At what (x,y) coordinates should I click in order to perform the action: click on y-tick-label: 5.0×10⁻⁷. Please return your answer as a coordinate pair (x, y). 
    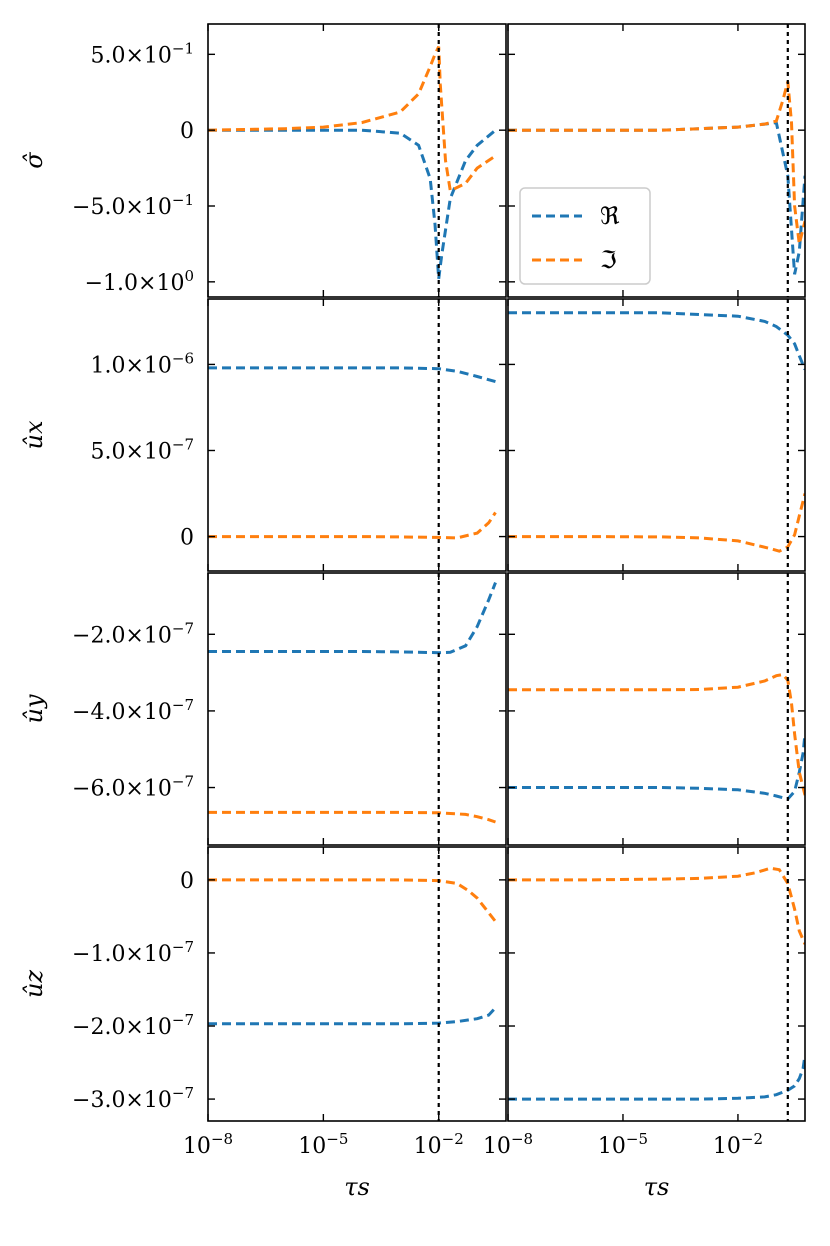
    Looking at the image, I should click on (142, 449).